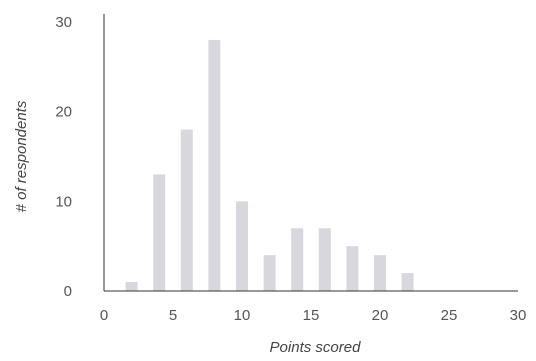 The image size is (536, 361). I want to click on x-axis-title: Points scored, so click(316, 347).